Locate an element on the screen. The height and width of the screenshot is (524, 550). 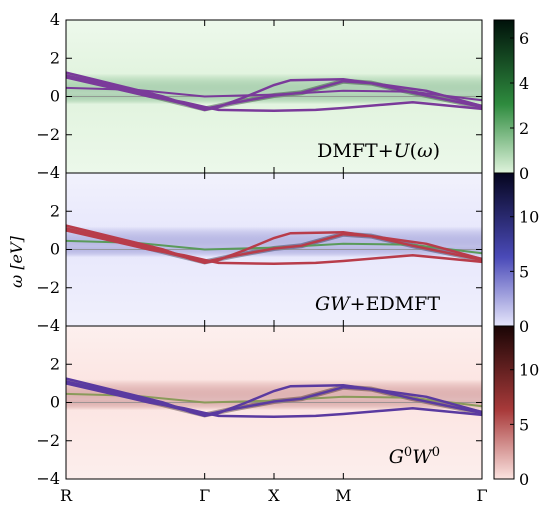
x-tick-label: M is located at coordinates (343, 495).